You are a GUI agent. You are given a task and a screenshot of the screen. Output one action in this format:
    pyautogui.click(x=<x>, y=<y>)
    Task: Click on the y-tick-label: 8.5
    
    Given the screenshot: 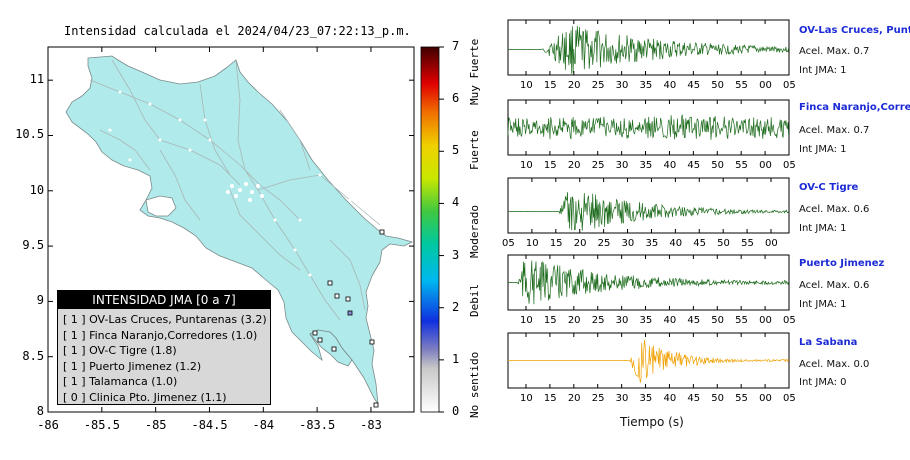 What is the action you would take?
    pyautogui.click(x=33, y=355)
    